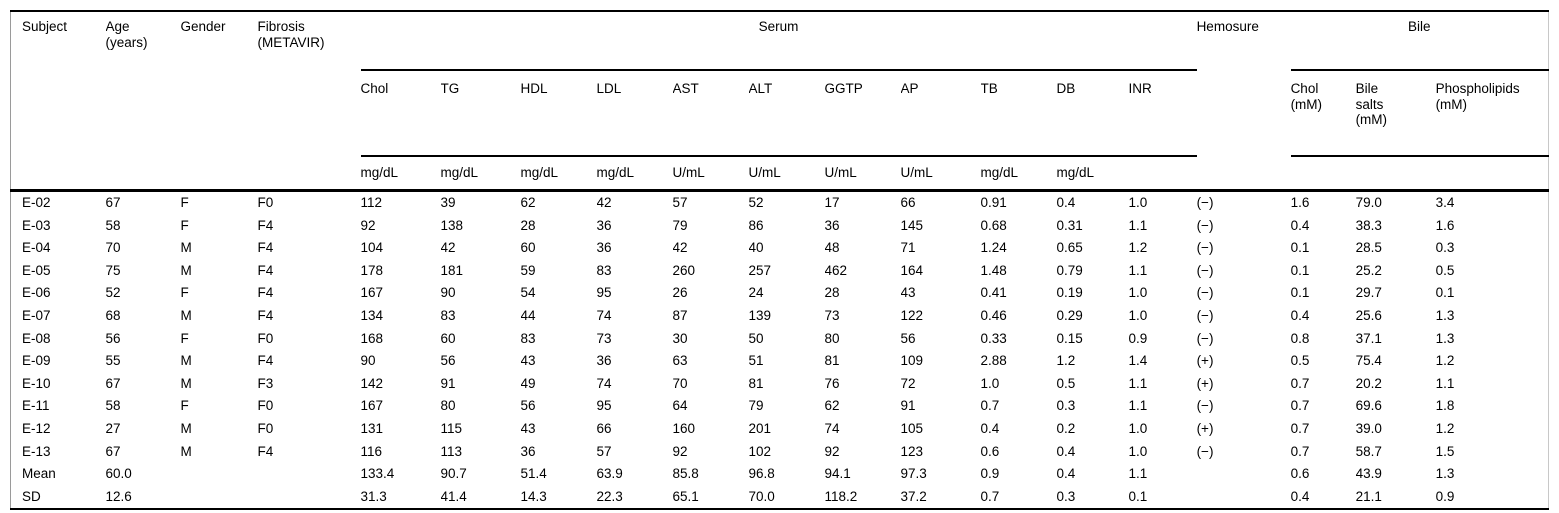  What do you see at coordinates (113, 338) in the screenshot?
I see `cell-age: 56` at bounding box center [113, 338].